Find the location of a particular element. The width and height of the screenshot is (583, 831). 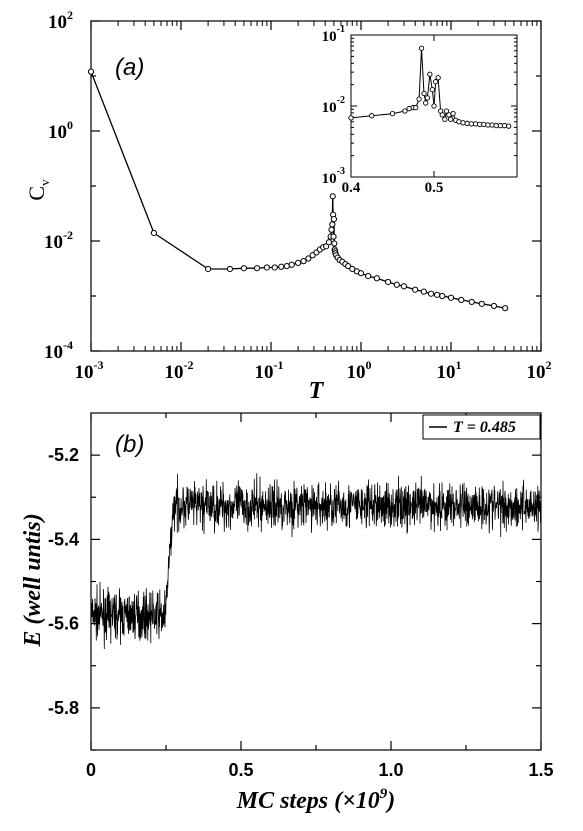

inset-x-tick-labels: 0.4 0.5 is located at coordinates (393, 188).